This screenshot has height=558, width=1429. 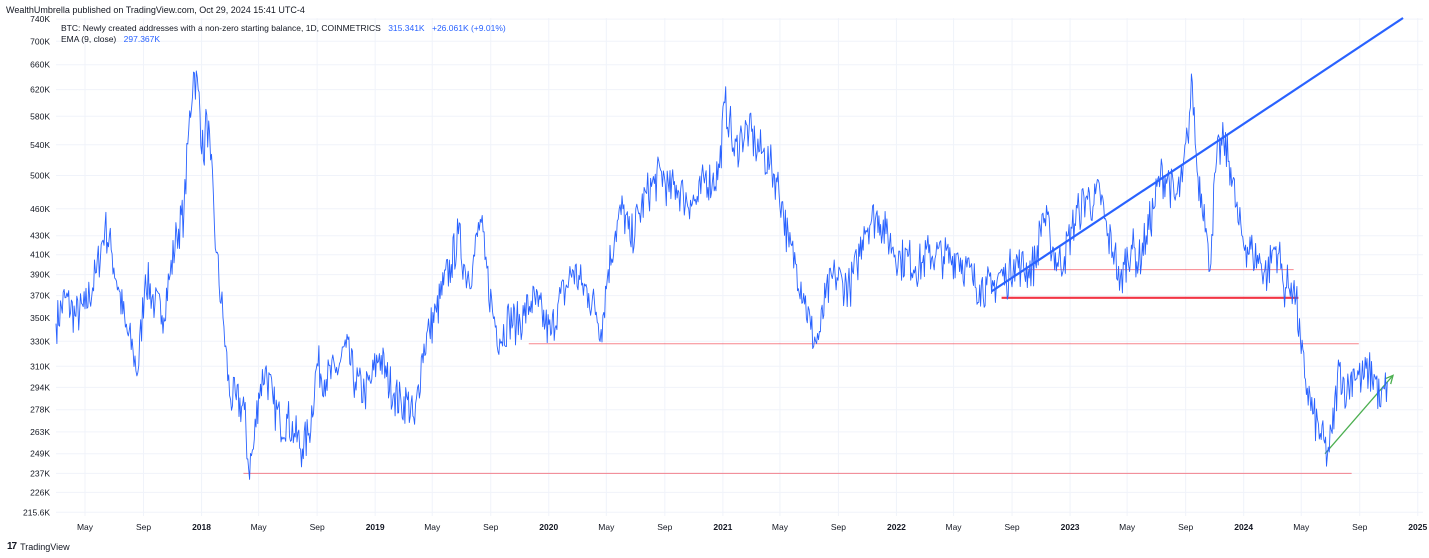 I want to click on x-tick-label: 2018, so click(x=201, y=527).